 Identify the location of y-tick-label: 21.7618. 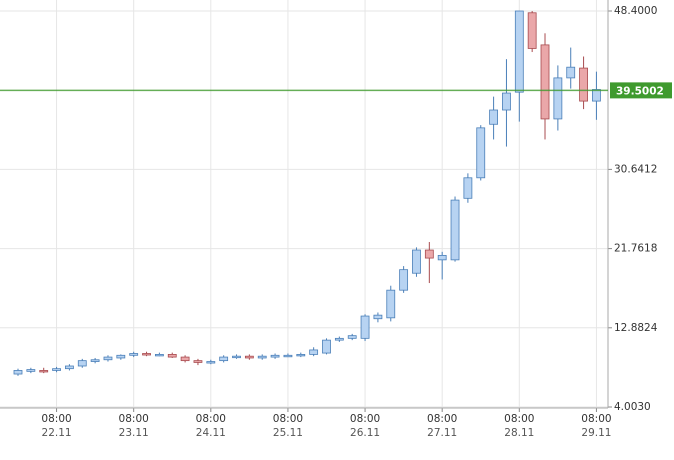
(635, 249).